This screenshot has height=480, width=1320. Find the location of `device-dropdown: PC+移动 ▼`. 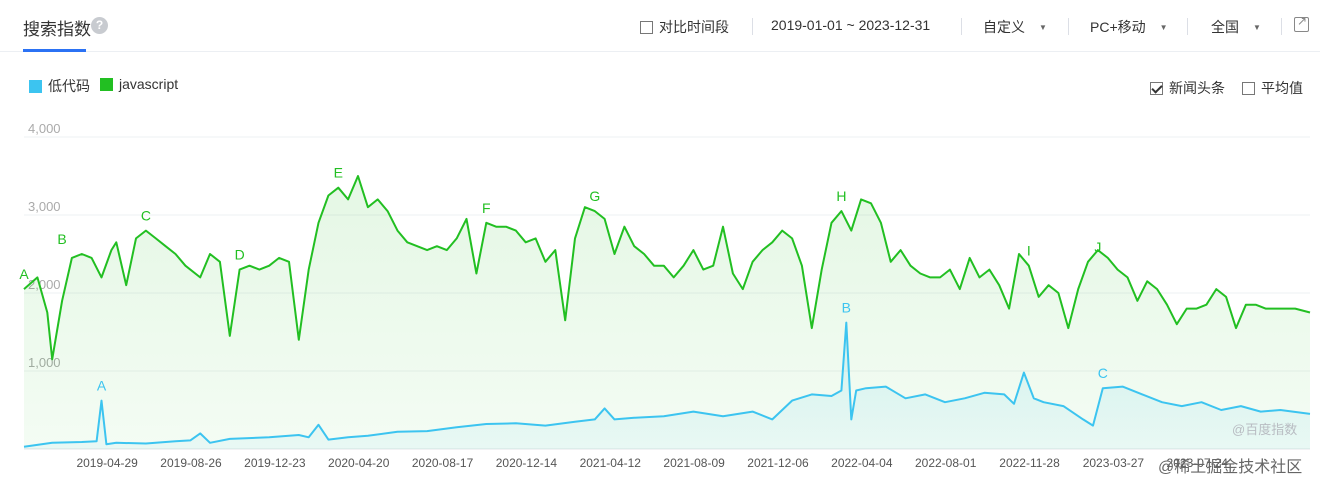

device-dropdown: PC+移动 ▼ is located at coordinates (1129, 27).